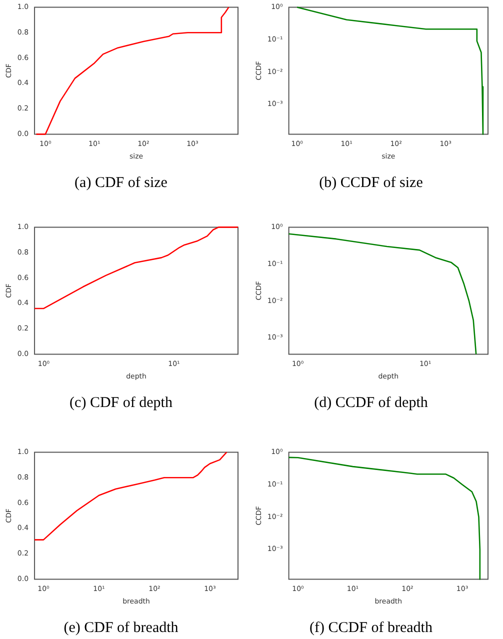 The height and width of the screenshot is (639, 503). What do you see at coordinates (371, 182) in the screenshot?
I see `text: (b) CCDF of size` at bounding box center [371, 182].